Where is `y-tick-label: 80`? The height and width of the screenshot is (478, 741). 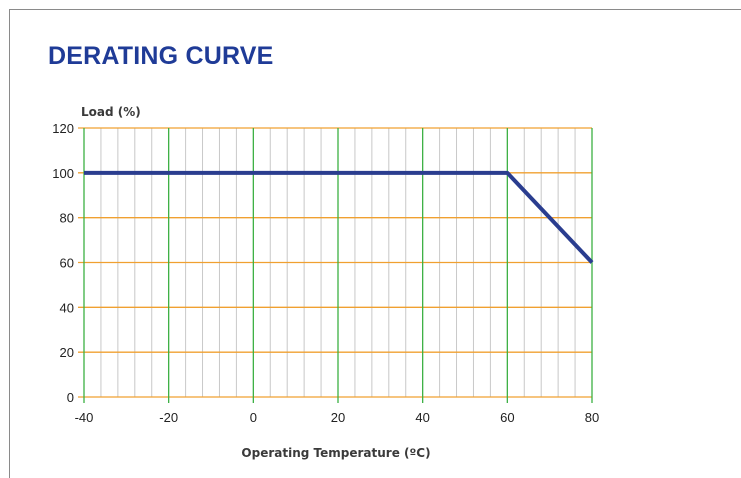
y-tick-label: 80 is located at coordinates (67, 218).